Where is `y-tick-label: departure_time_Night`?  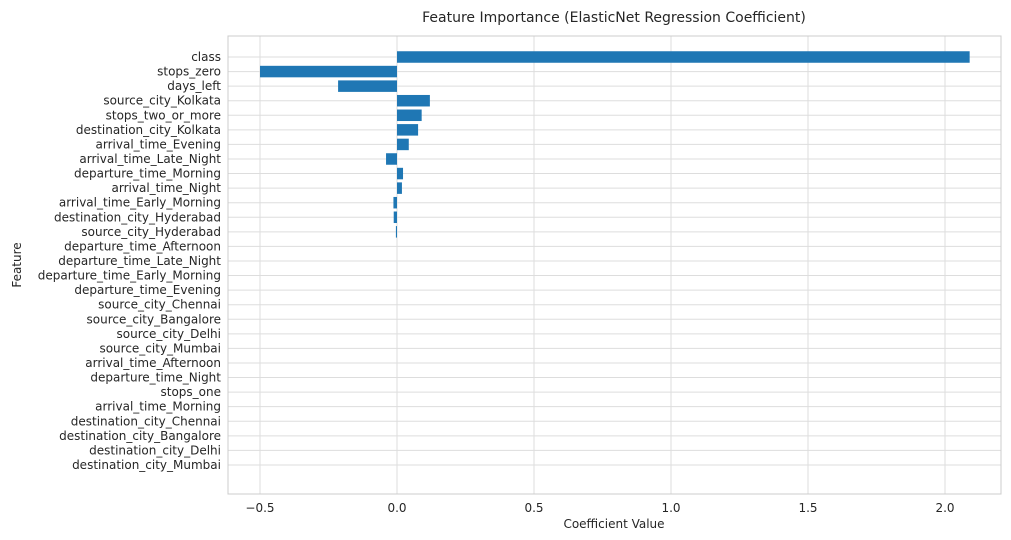
y-tick-label: departure_time_Night is located at coordinates (155, 378).